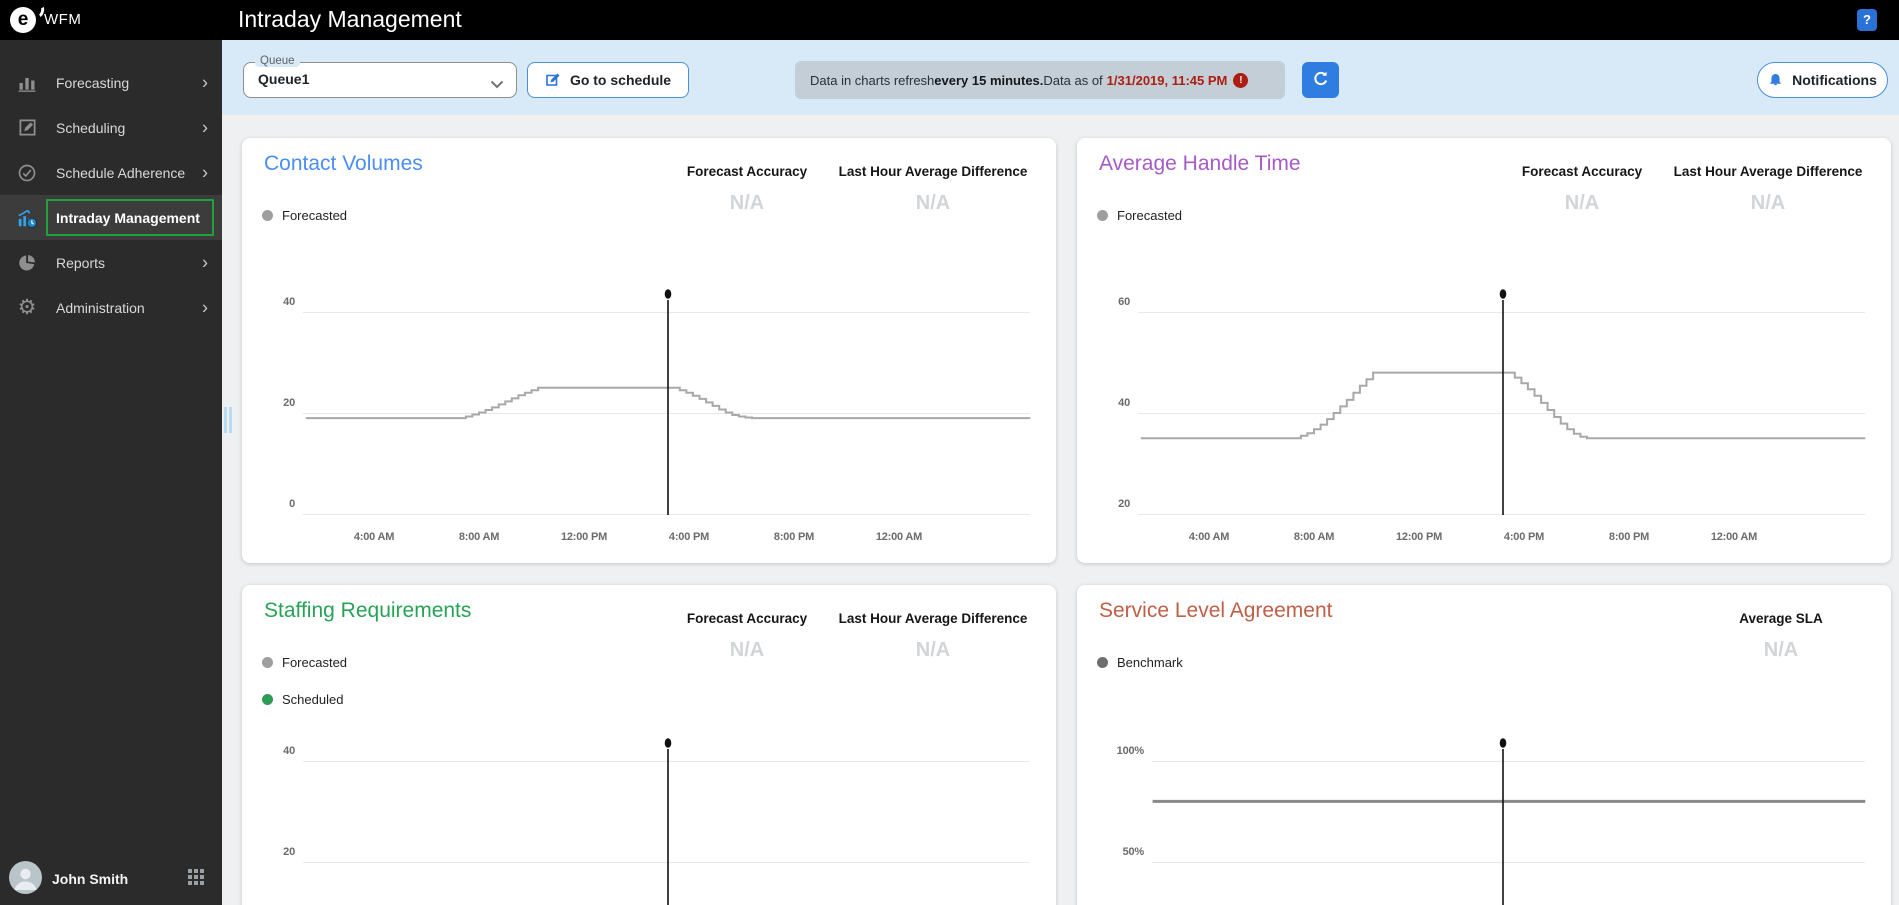 This screenshot has height=905, width=1899. What do you see at coordinates (90, 878) in the screenshot?
I see `user-name: John Smith` at bounding box center [90, 878].